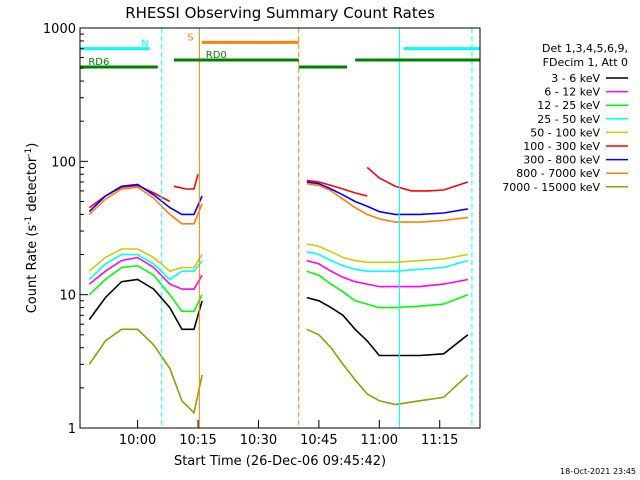 The width and height of the screenshot is (640, 480). Describe the element at coordinates (65, 229) in the screenshot. I see `y-ticks: 1 10 100 1000` at that location.